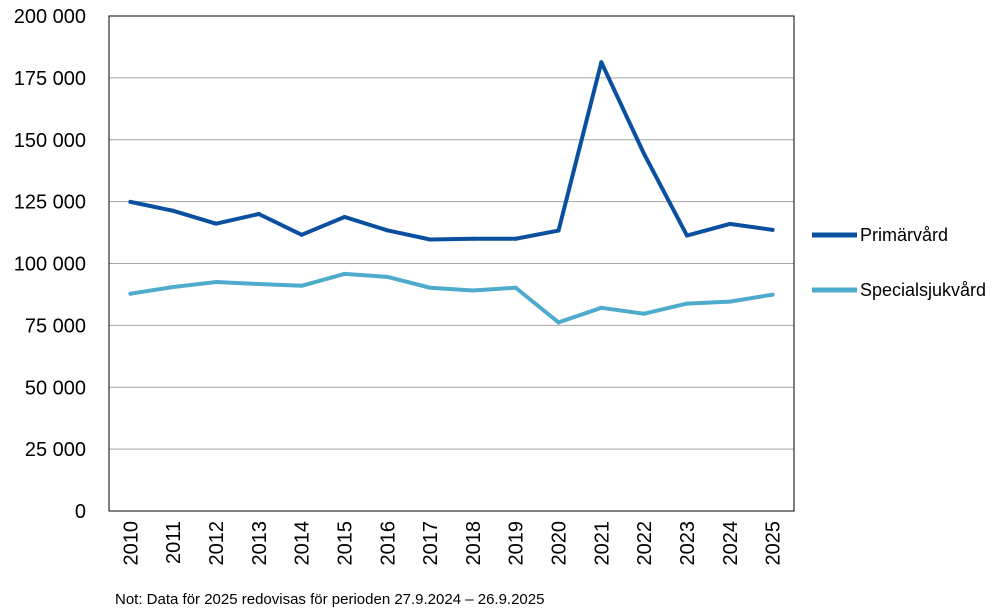 This screenshot has height=612, width=1006. Describe the element at coordinates (345, 543) in the screenshot. I see `x-tick-label: 2015` at that location.